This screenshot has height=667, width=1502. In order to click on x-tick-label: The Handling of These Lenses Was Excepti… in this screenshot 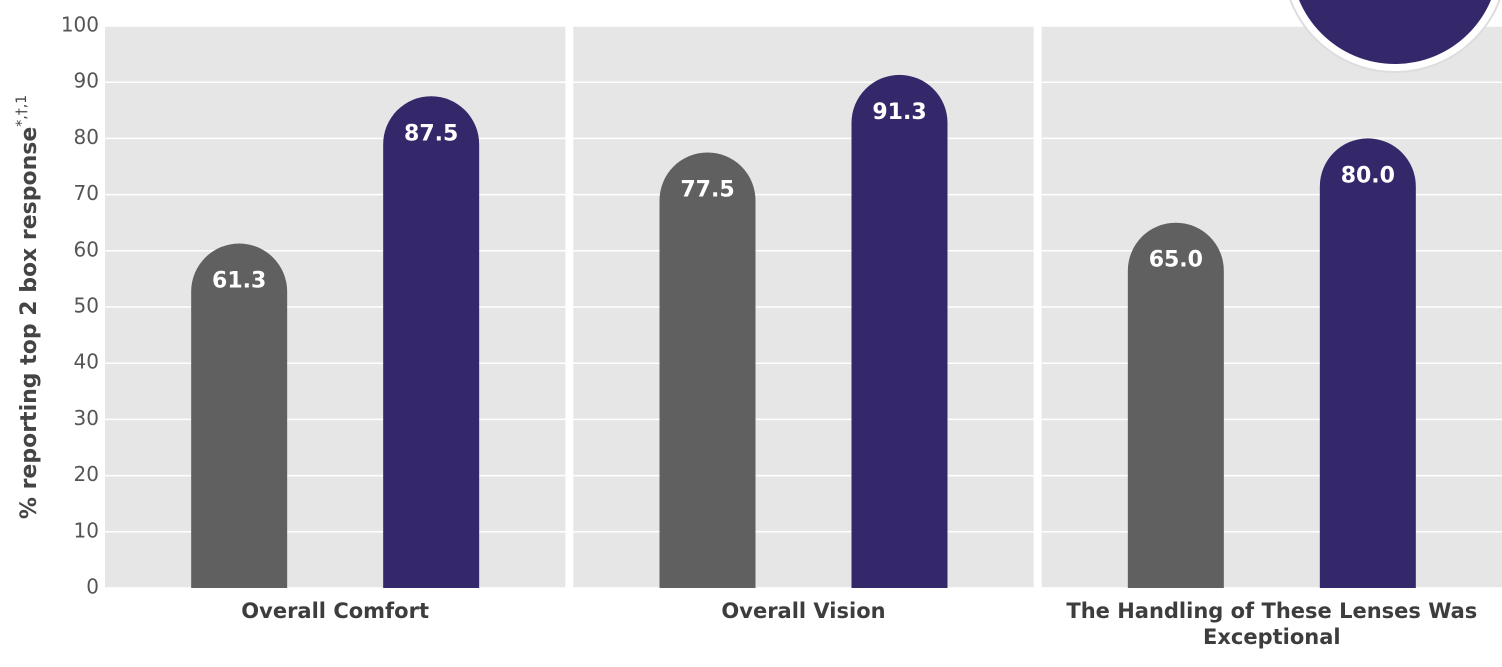, I will do `click(1272, 624)`.